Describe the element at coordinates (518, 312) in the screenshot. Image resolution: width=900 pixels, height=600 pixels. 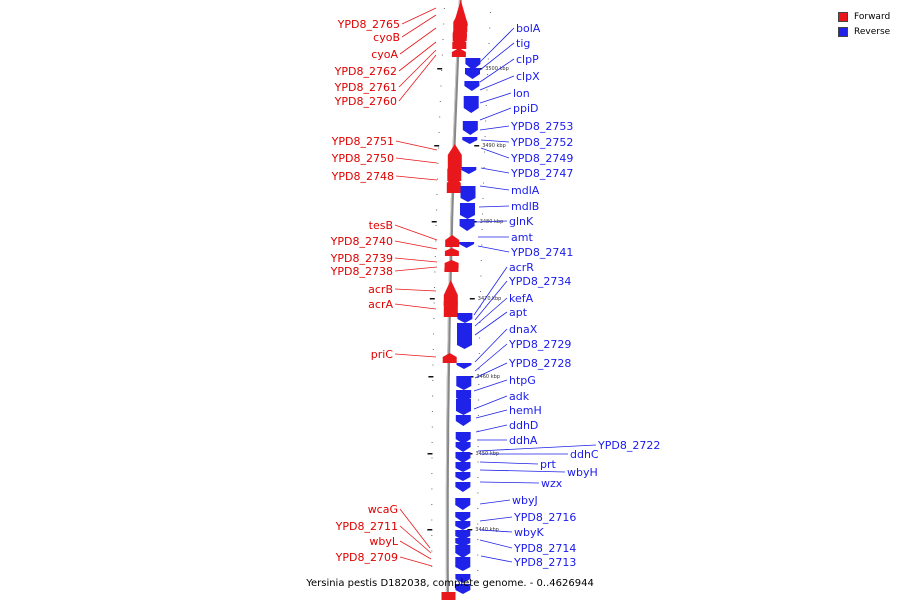
I see `reverse-gene-label: apt` at that location.